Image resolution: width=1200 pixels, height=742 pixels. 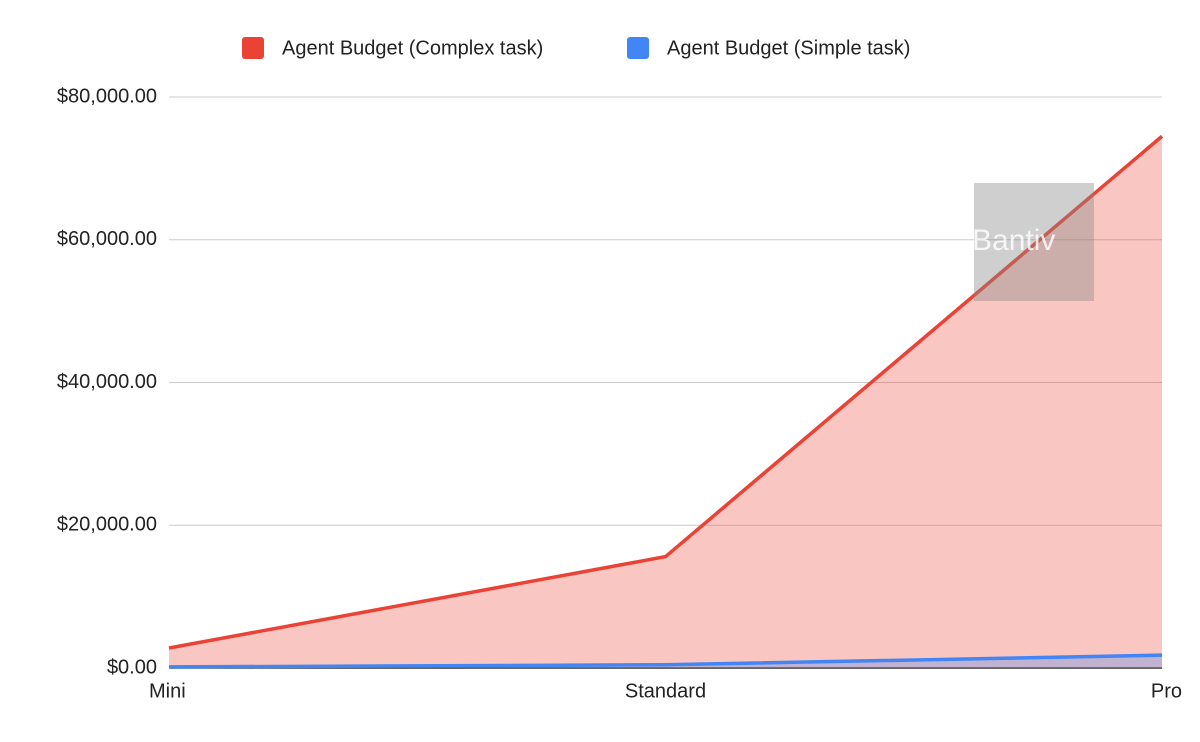 What do you see at coordinates (788, 48) in the screenshot?
I see `legend-label: Agent Budget (Simple task)` at bounding box center [788, 48].